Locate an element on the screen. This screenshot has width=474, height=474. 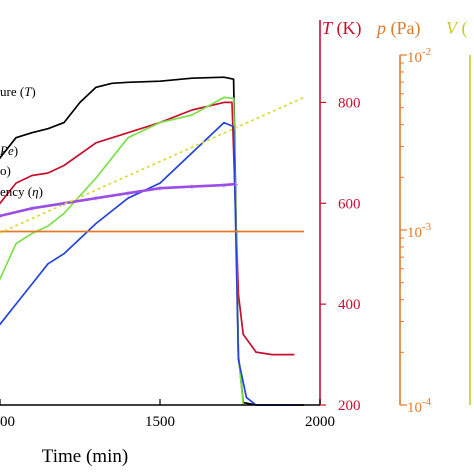
pressure-axis-title: p (Pa) is located at coordinates (398, 28).